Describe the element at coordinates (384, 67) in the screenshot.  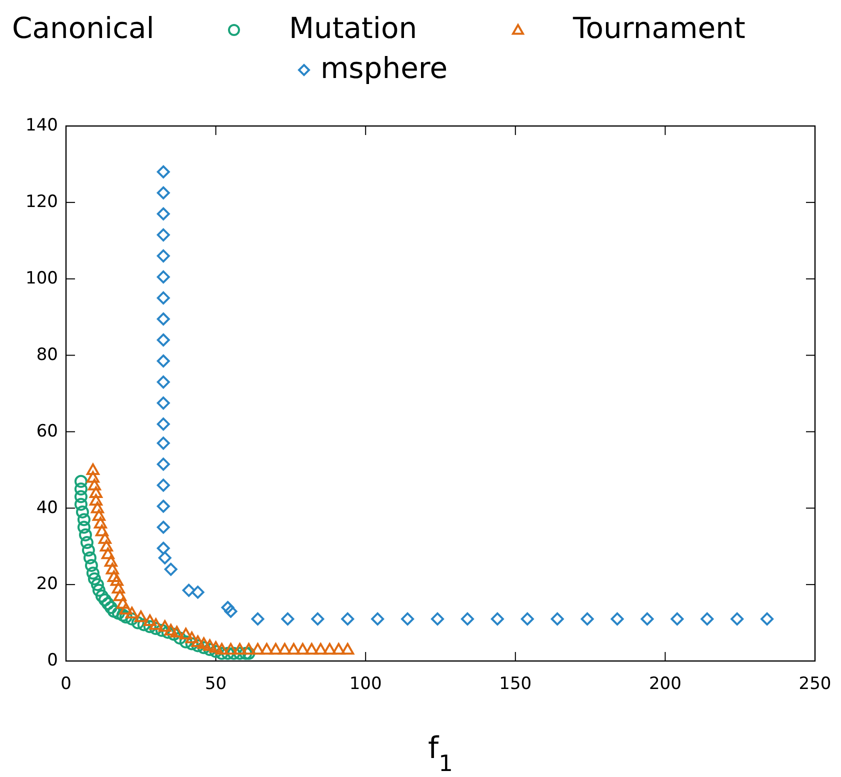
I see `legend-label: msphere` at that location.